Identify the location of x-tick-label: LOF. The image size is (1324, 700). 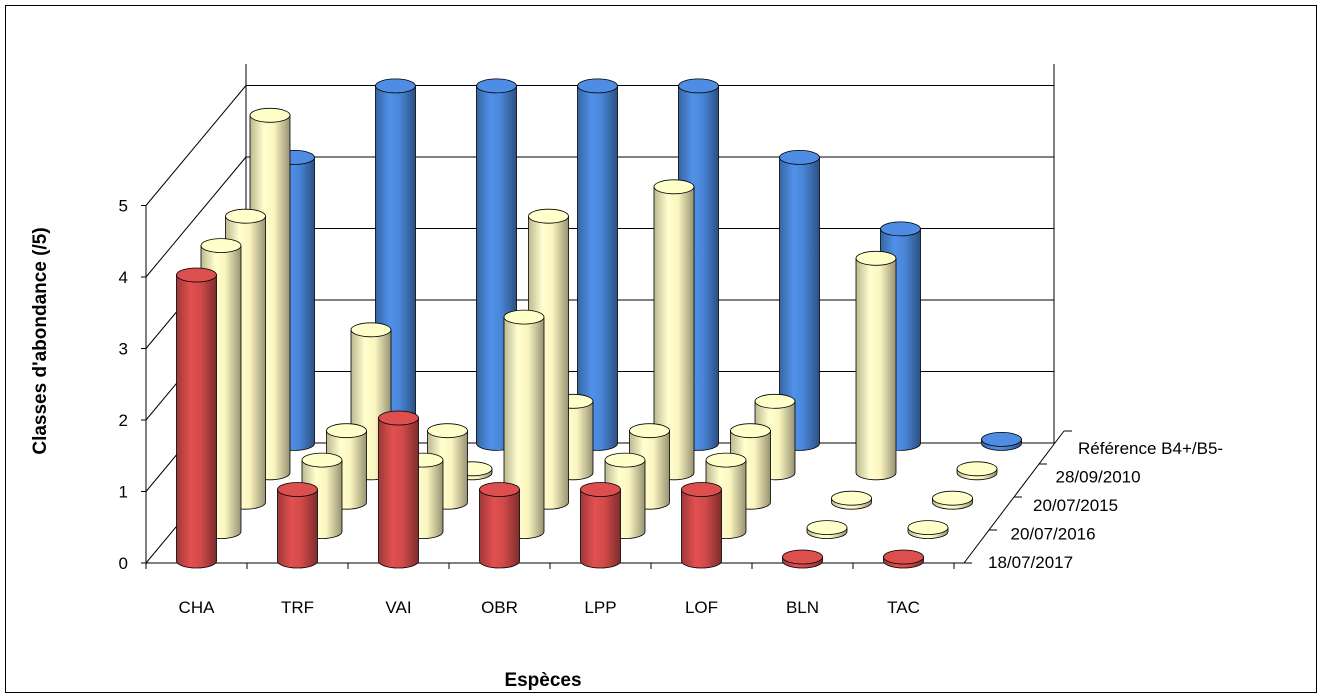
(701, 607).